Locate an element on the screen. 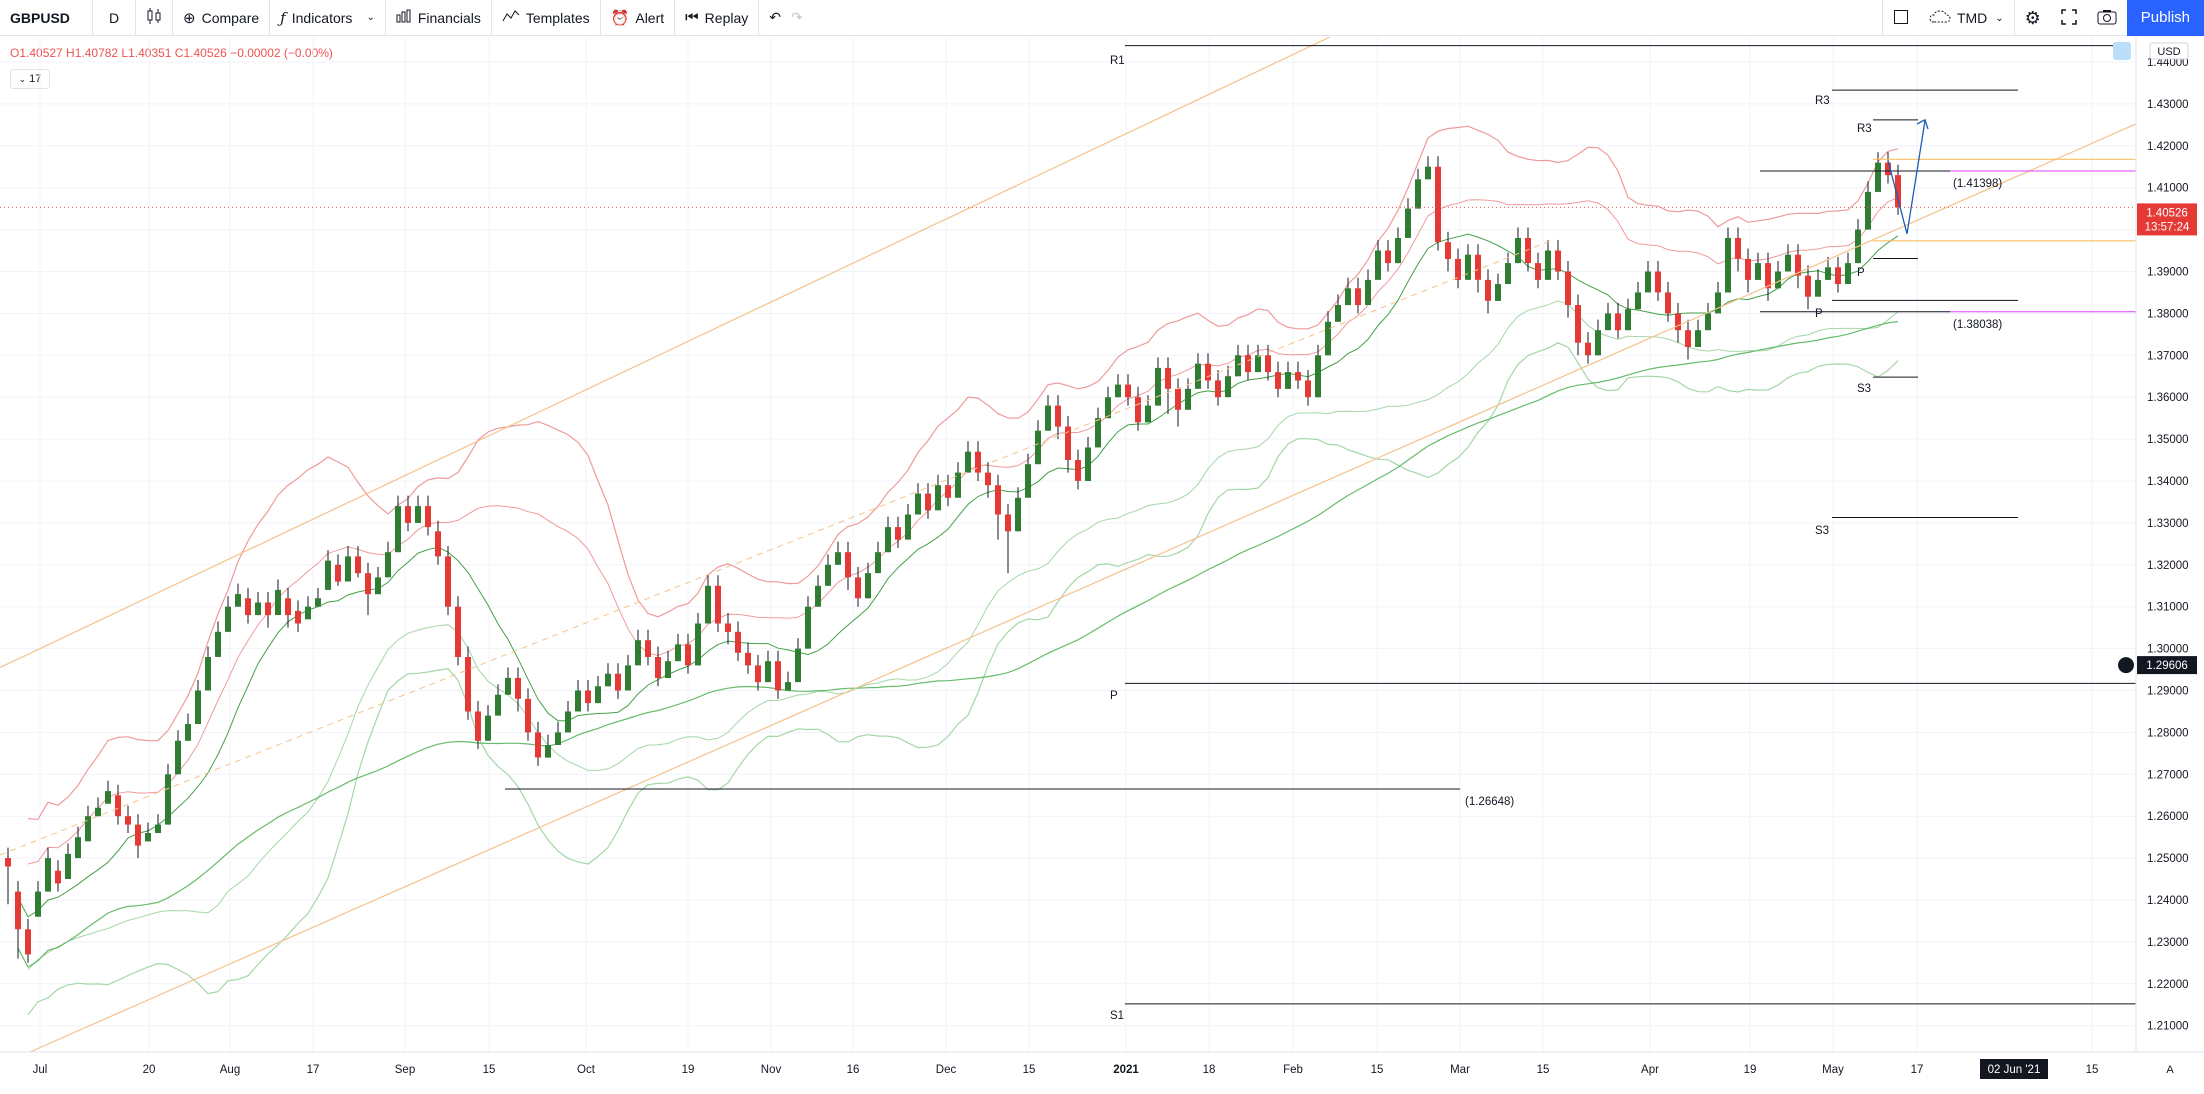 This screenshot has height=1094, width=2204. price-tick-label: 1.32000 is located at coordinates (2168, 566).